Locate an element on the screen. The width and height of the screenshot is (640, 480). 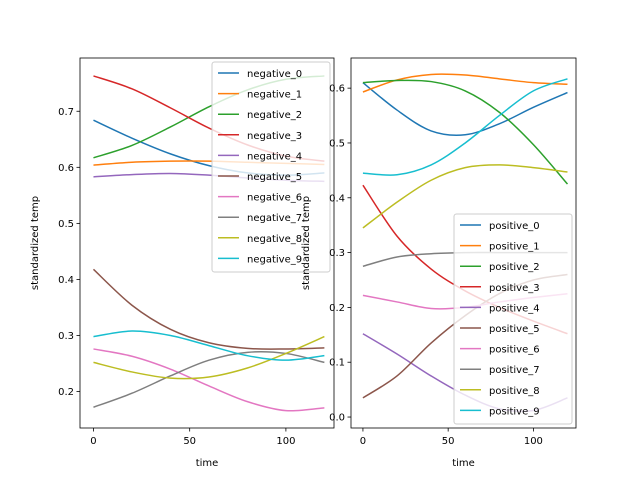
legend-label: negative_2 is located at coordinates (274, 115).